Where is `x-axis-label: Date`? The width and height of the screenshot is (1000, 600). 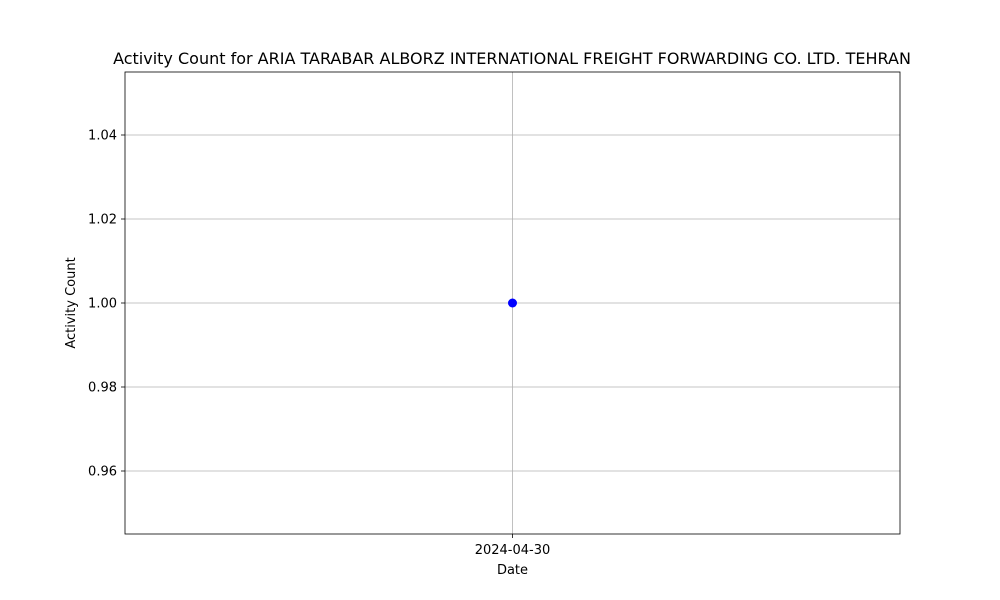 x-axis-label: Date is located at coordinates (512, 570).